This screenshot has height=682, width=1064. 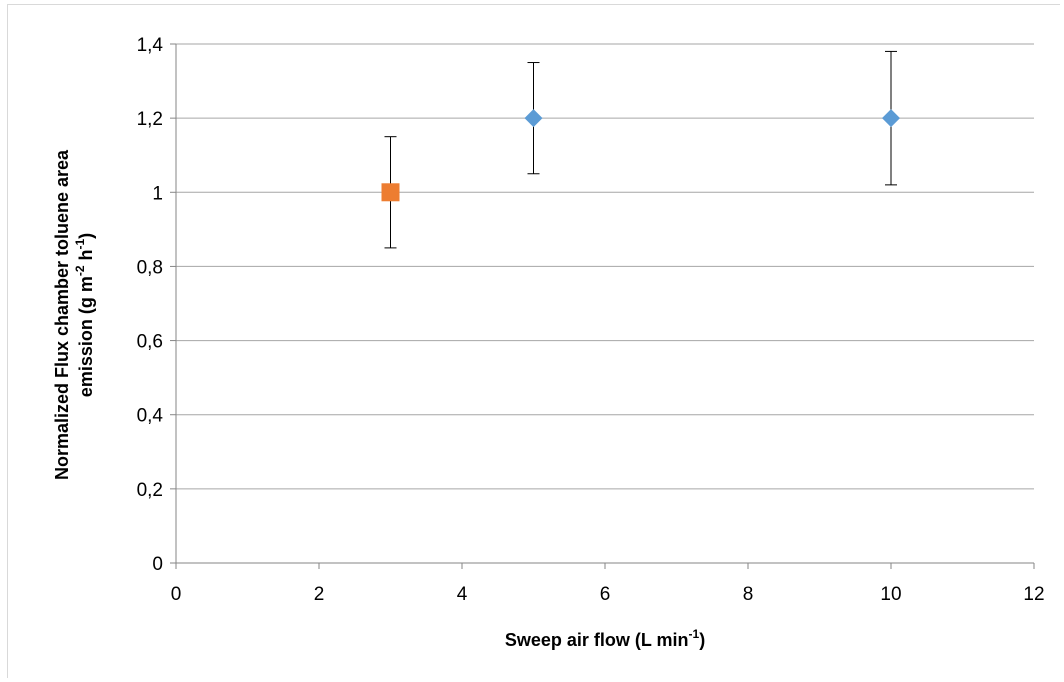 What do you see at coordinates (86, 257) in the screenshot?
I see `y-axis-title-line2-mid: h` at bounding box center [86, 257].